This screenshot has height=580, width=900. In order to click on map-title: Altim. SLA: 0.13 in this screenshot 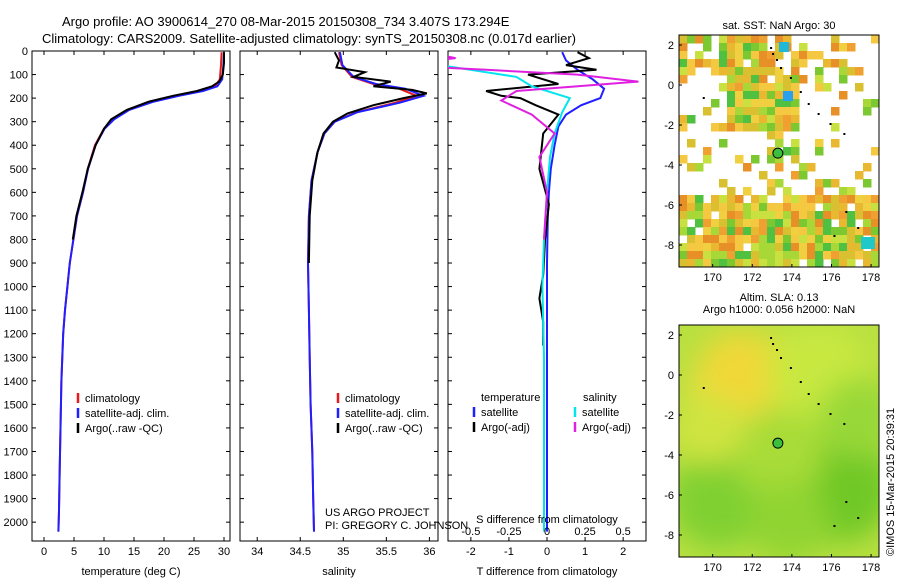, I will do `click(779, 298)`.